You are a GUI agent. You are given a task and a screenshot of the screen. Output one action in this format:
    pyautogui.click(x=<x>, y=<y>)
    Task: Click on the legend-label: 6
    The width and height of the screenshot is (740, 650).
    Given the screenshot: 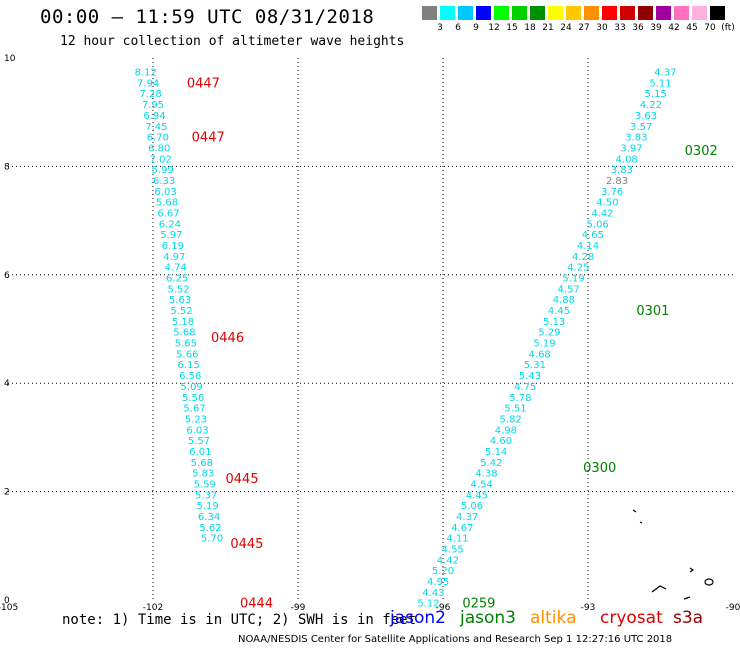 What is the action you would take?
    pyautogui.click(x=458, y=28)
    